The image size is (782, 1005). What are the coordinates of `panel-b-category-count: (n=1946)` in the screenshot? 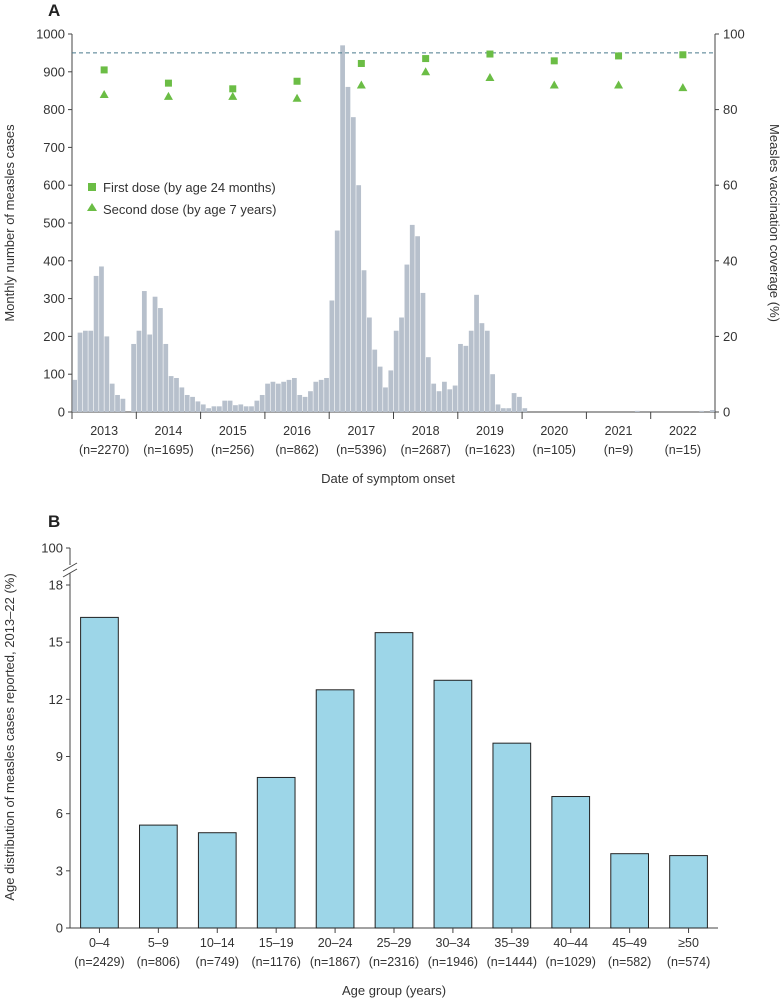 It's located at (453, 962).